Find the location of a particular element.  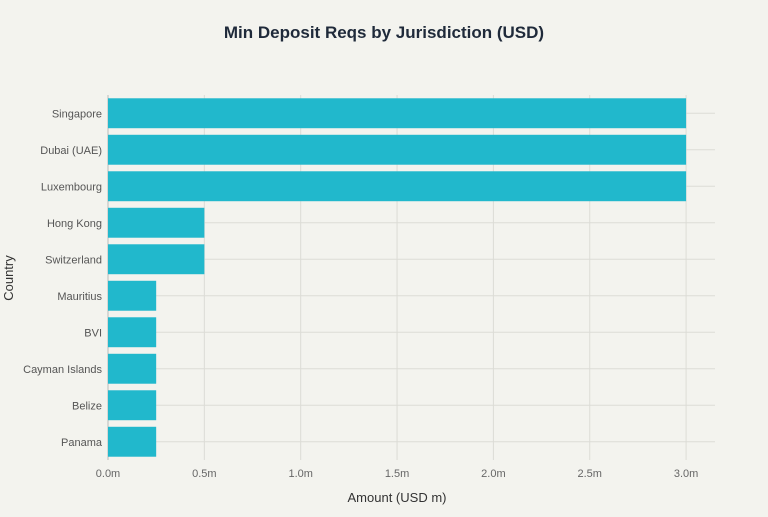

y-tick-label: Luxembourg is located at coordinates (71, 187).